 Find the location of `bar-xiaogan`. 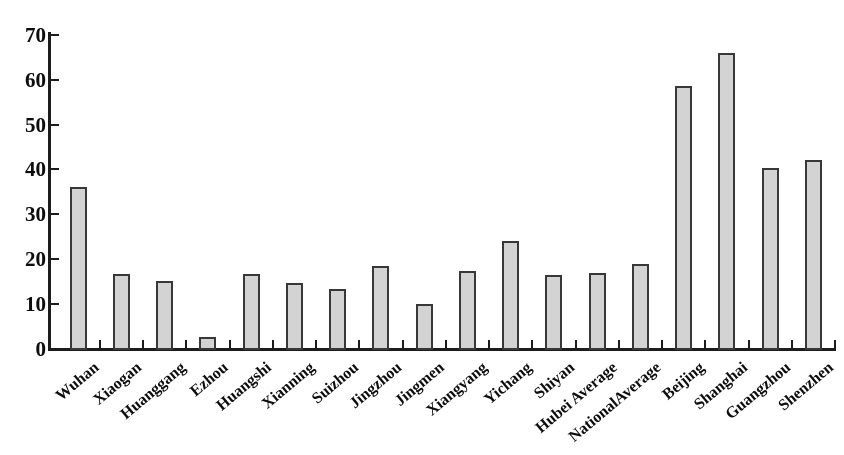

bar-xiaogan is located at coordinates (121, 312).